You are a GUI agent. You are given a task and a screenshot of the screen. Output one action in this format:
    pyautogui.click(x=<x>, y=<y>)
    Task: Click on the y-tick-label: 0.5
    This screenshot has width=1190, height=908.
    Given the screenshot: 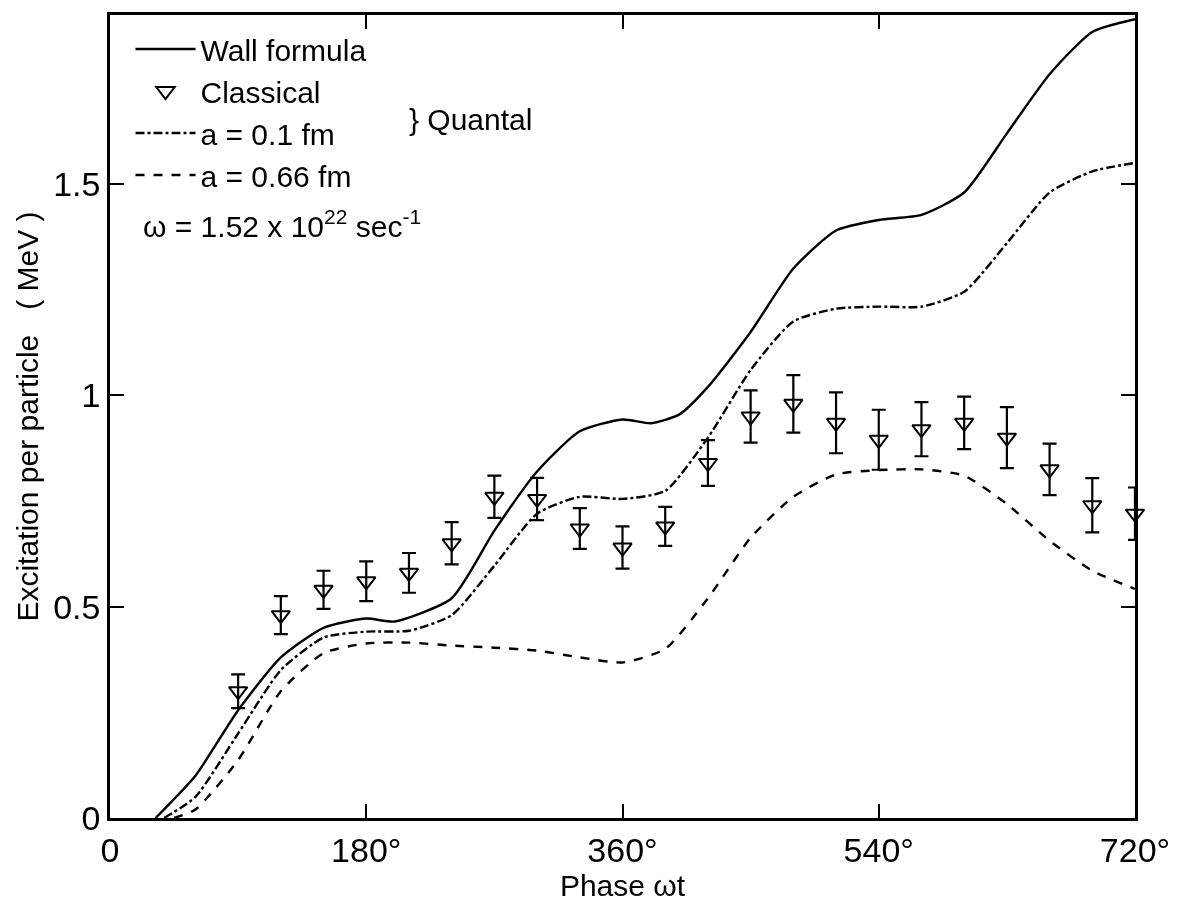 What is the action you would take?
    pyautogui.click(x=77, y=606)
    